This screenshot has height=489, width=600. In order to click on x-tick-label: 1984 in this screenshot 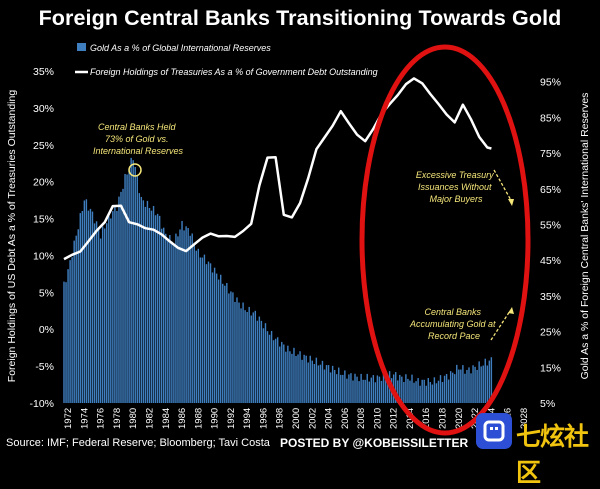, I will do `click(166, 418)`.